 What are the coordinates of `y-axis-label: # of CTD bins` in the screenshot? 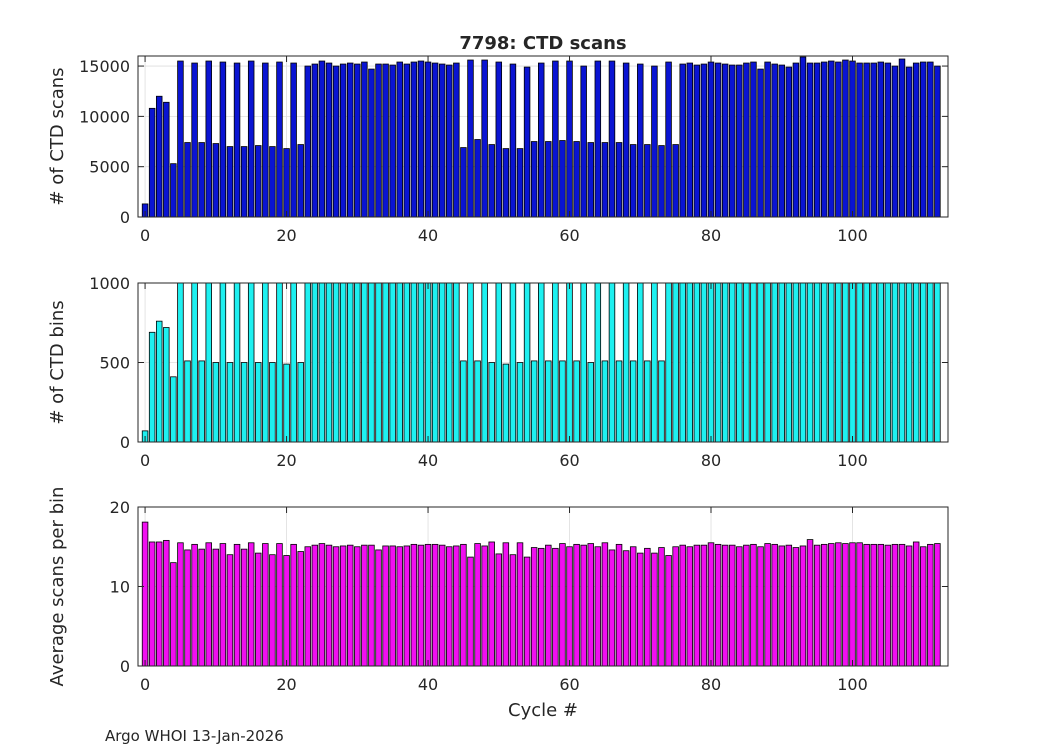 It's located at (57, 362).